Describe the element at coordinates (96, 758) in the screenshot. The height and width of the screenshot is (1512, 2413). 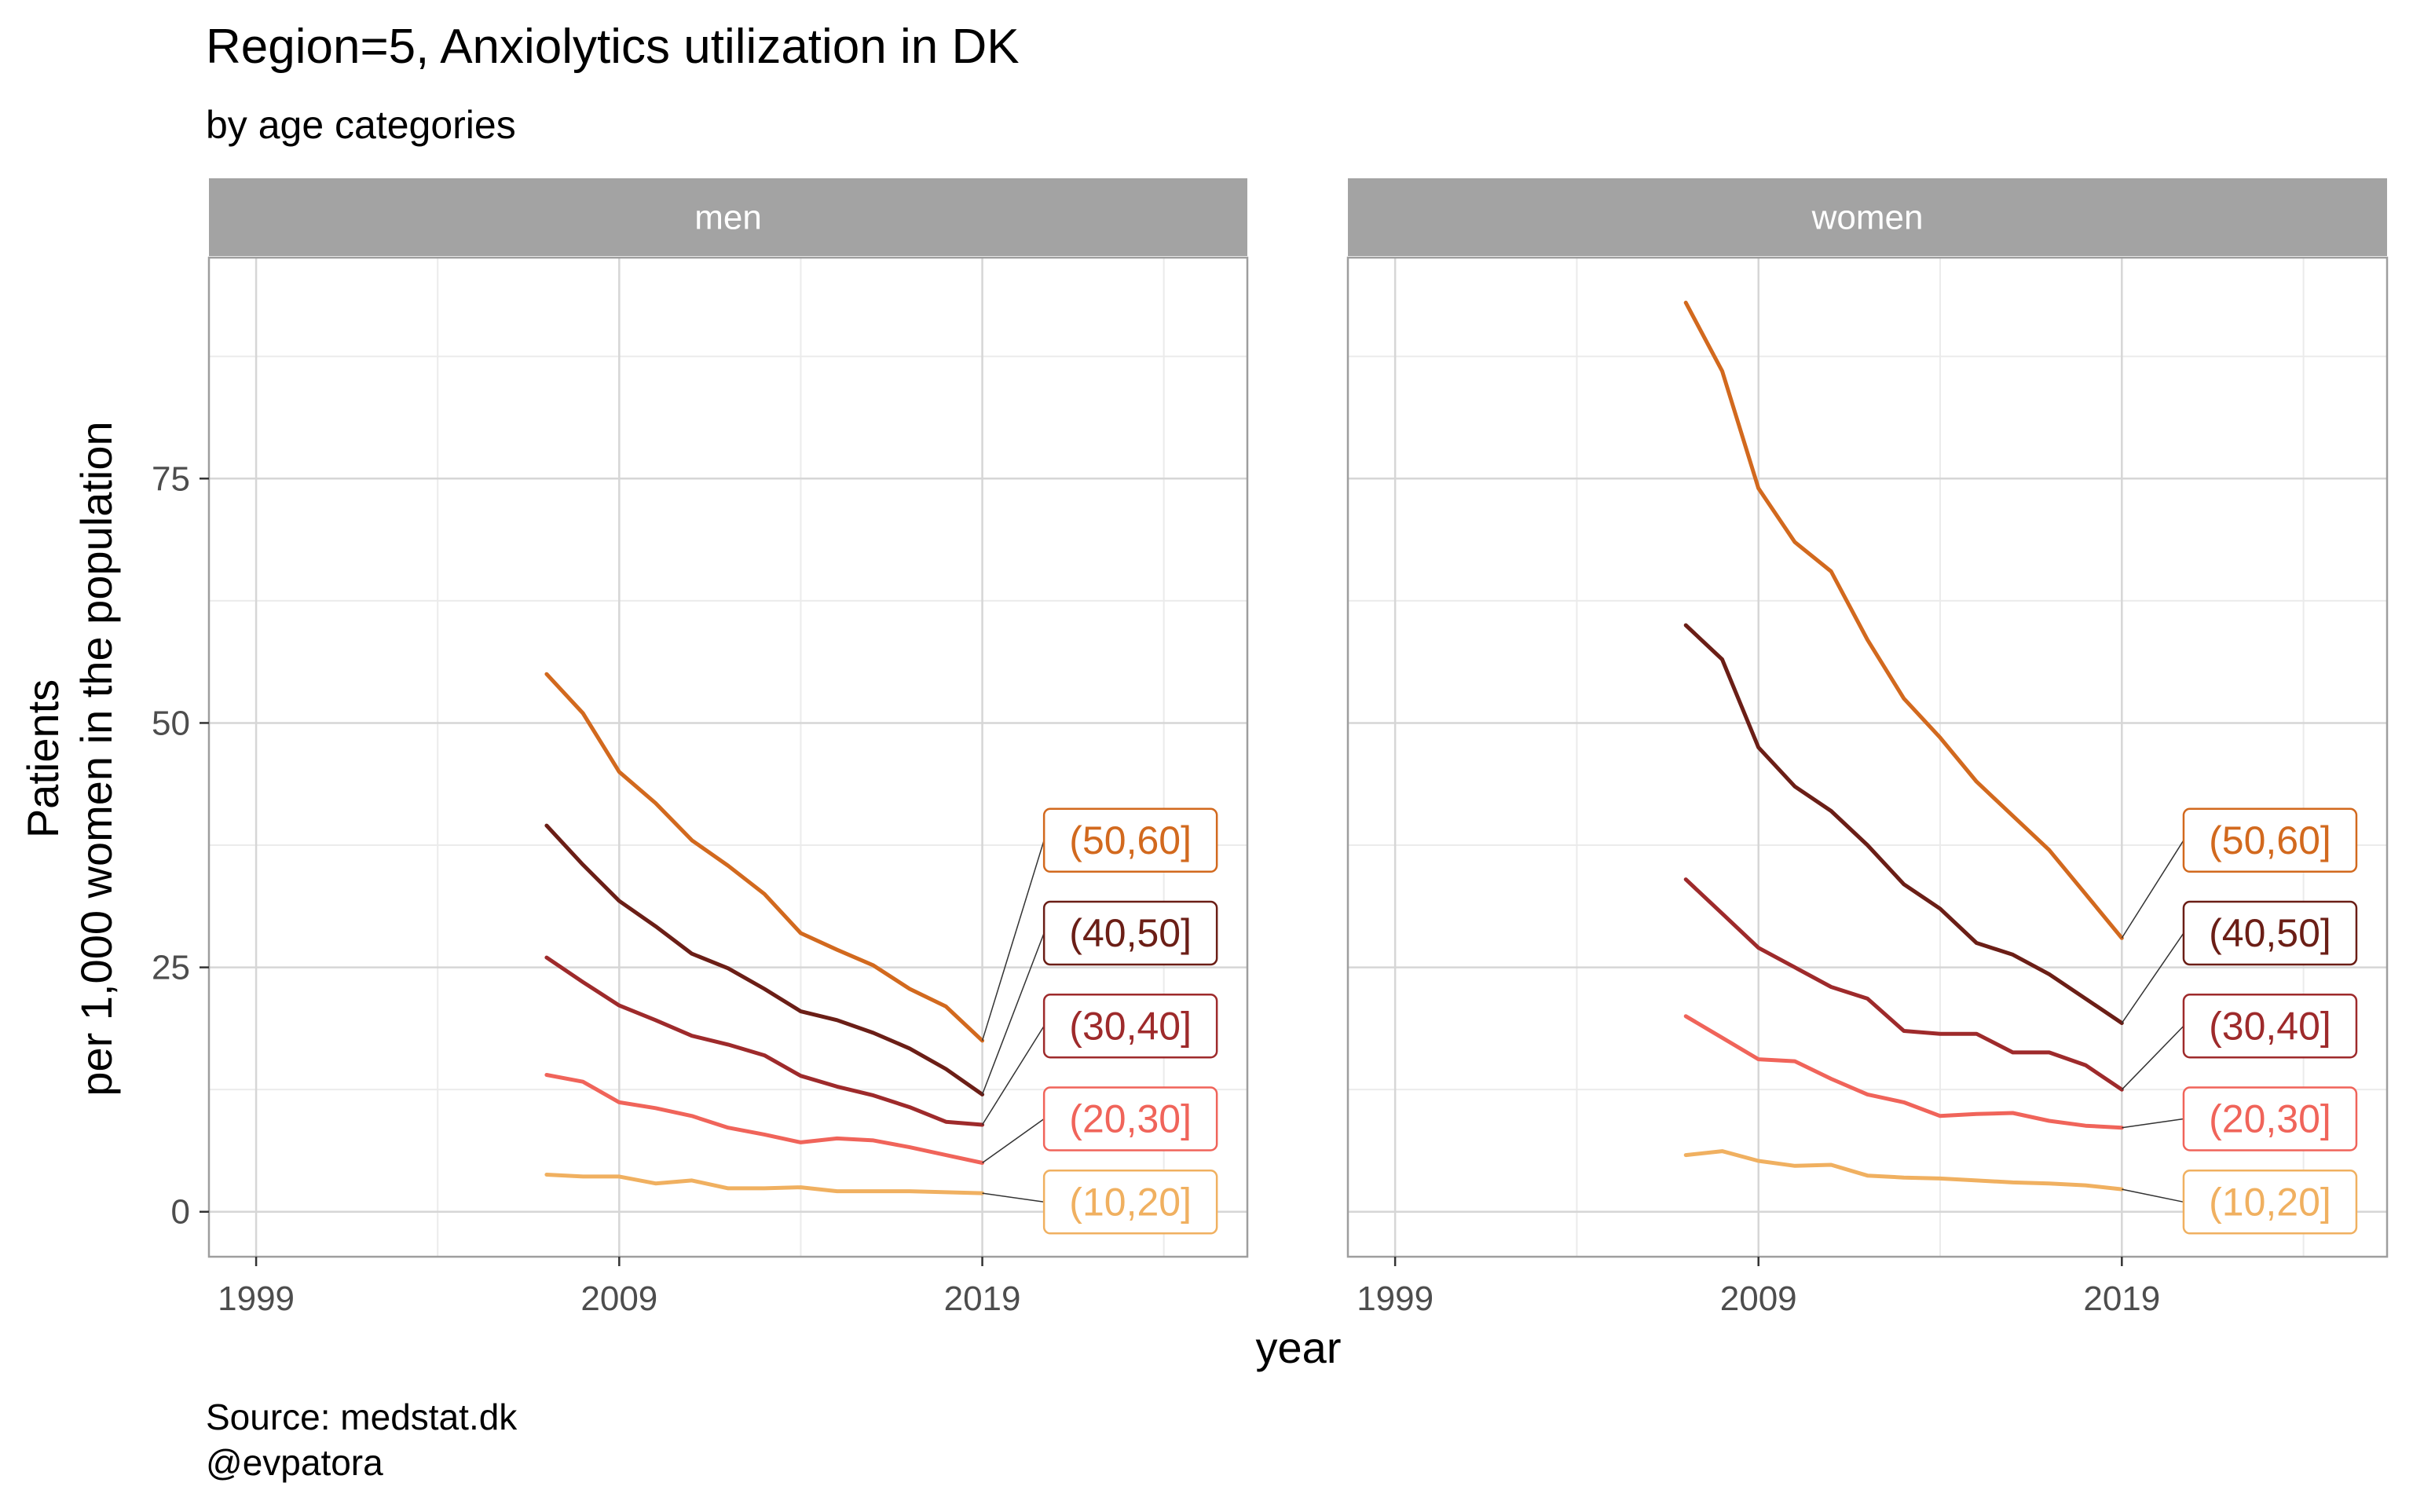
I see `y-axis-title-line2: per 1,000 women in the population` at that location.